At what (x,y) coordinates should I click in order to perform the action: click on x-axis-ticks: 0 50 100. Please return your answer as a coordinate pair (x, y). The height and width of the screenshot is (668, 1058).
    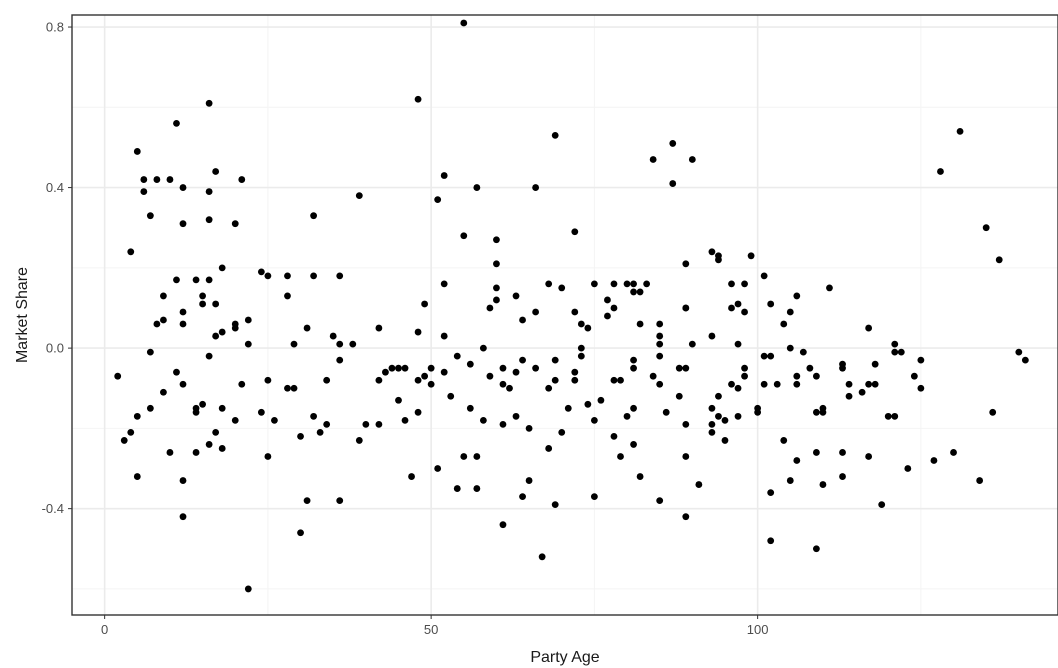
    Looking at the image, I should click on (434, 626).